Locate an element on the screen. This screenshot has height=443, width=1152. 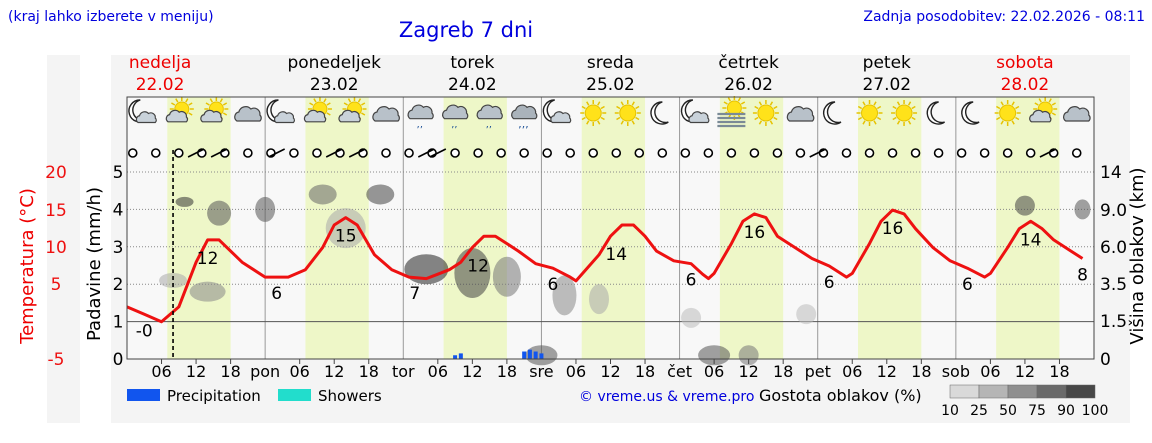
left-panel is located at coordinates (63, 239).